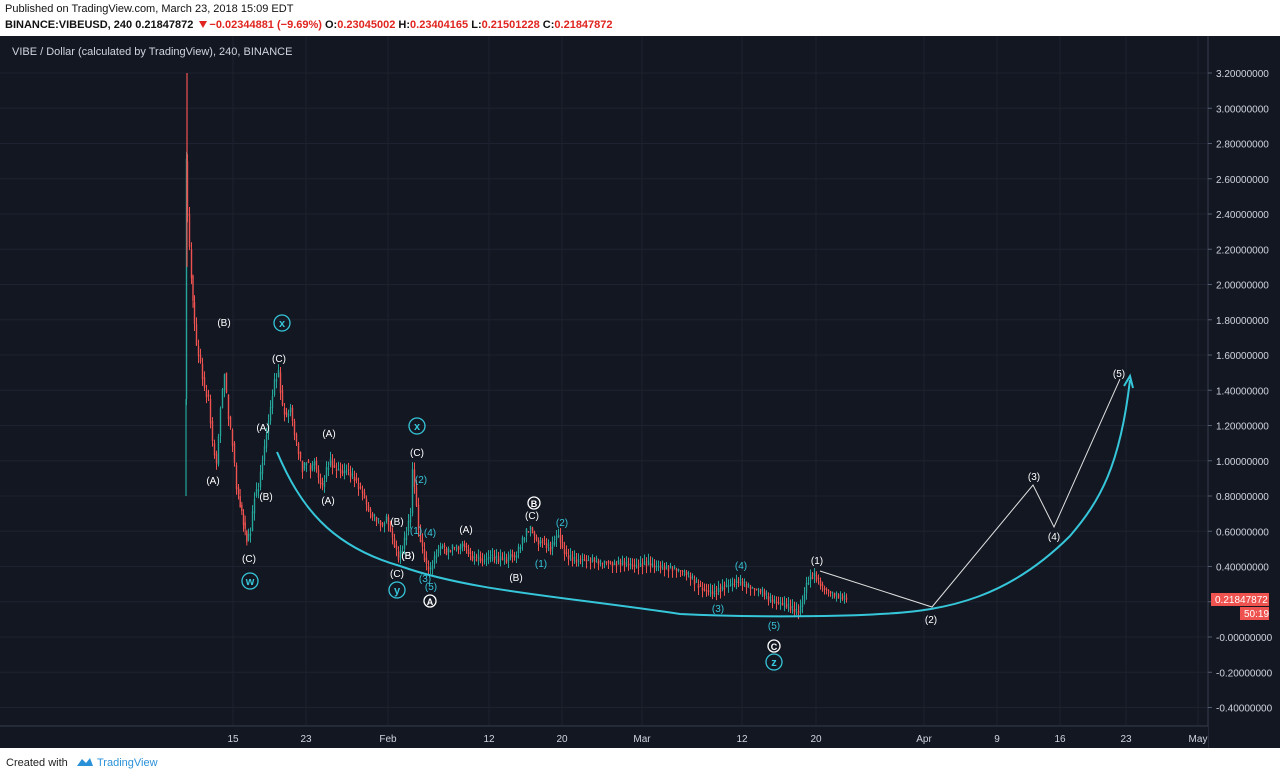 The width and height of the screenshot is (1280, 779). I want to click on low-value: 0.21501228, so click(510, 25).